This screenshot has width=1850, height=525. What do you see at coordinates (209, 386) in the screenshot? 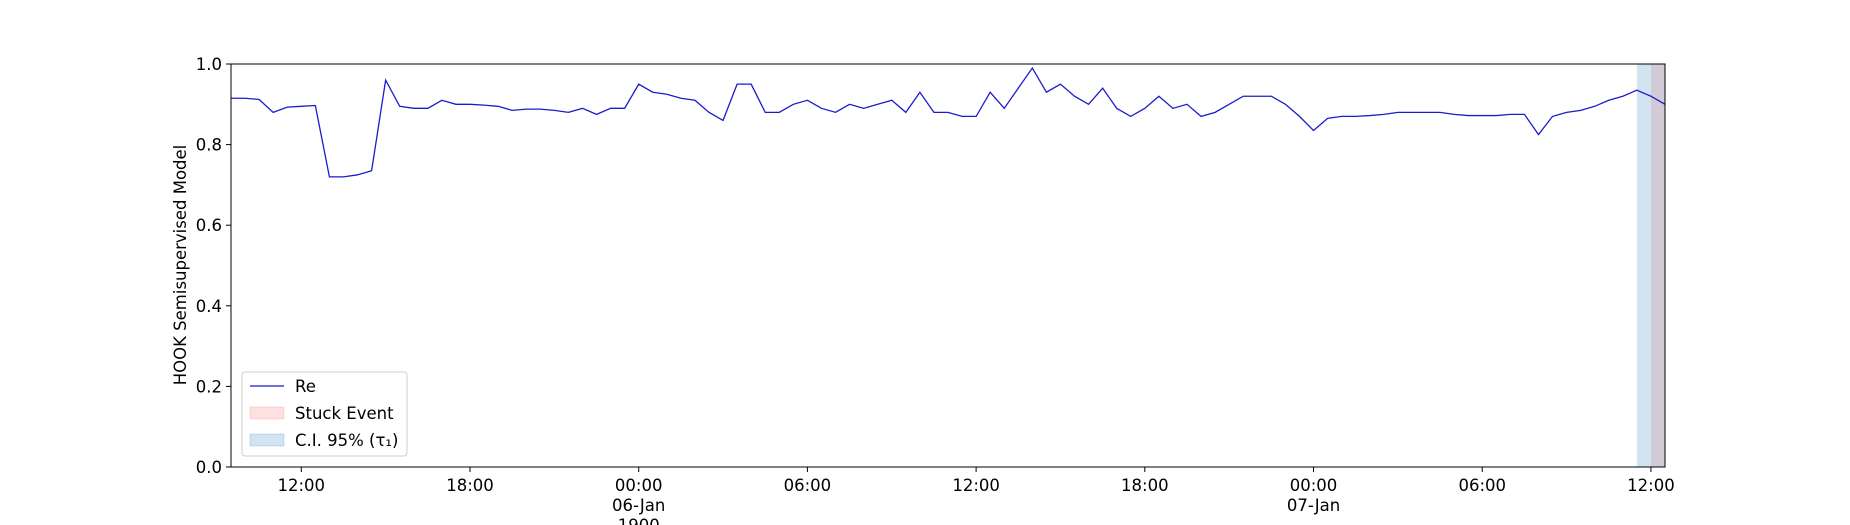
I see `y-tick-label: 0.2` at bounding box center [209, 386].